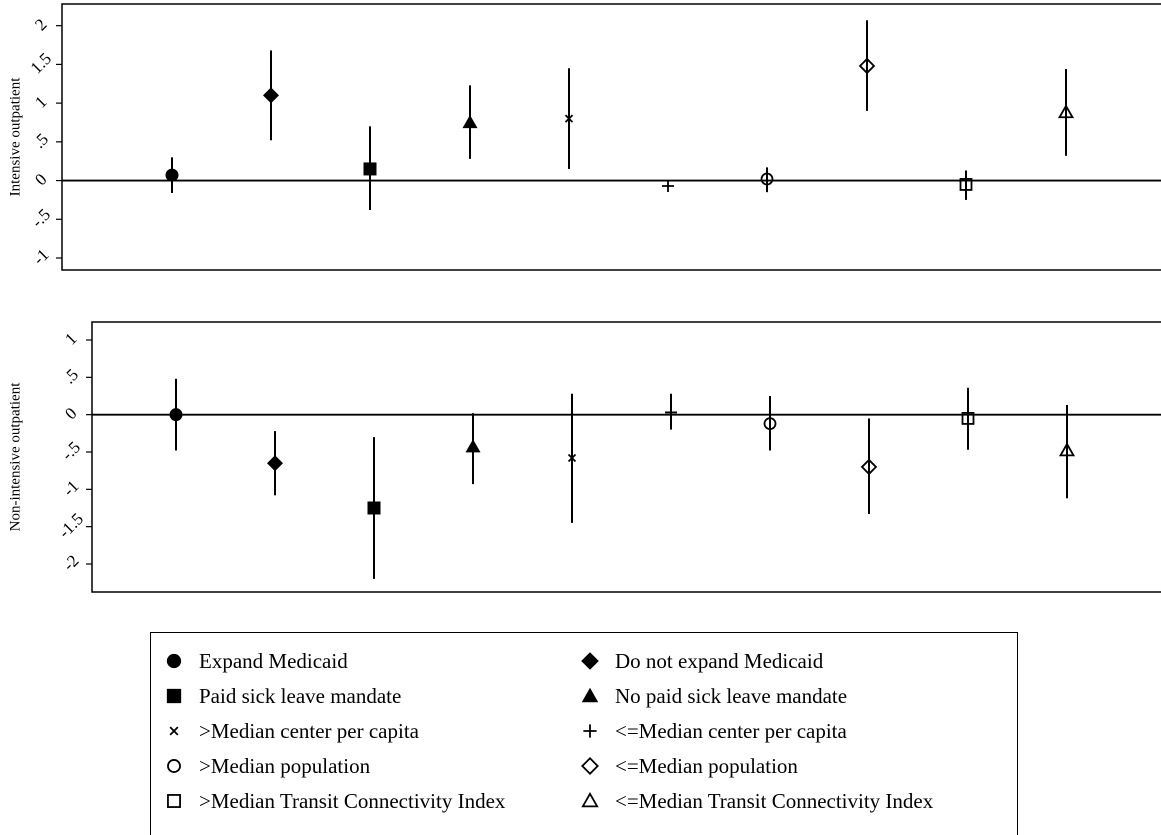 The image size is (1161, 835). I want to click on legend-item: <=Median Transit Connectivity Index, so click(756, 801).